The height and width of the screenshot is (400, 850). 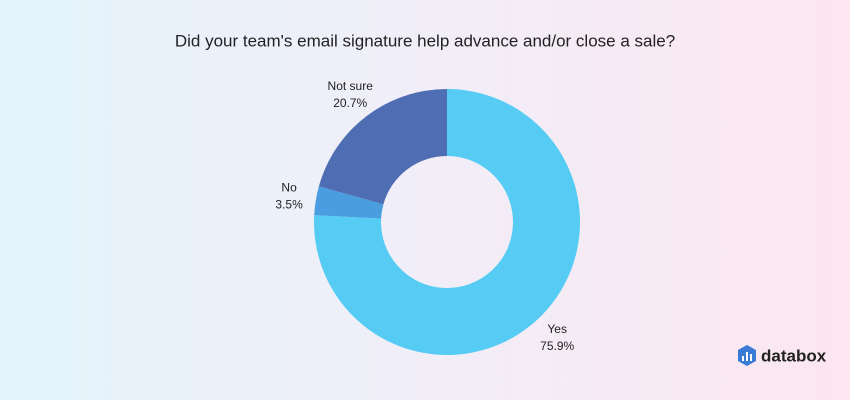 What do you see at coordinates (289, 204) in the screenshot?
I see `slice-value-label: 3.5%` at bounding box center [289, 204].